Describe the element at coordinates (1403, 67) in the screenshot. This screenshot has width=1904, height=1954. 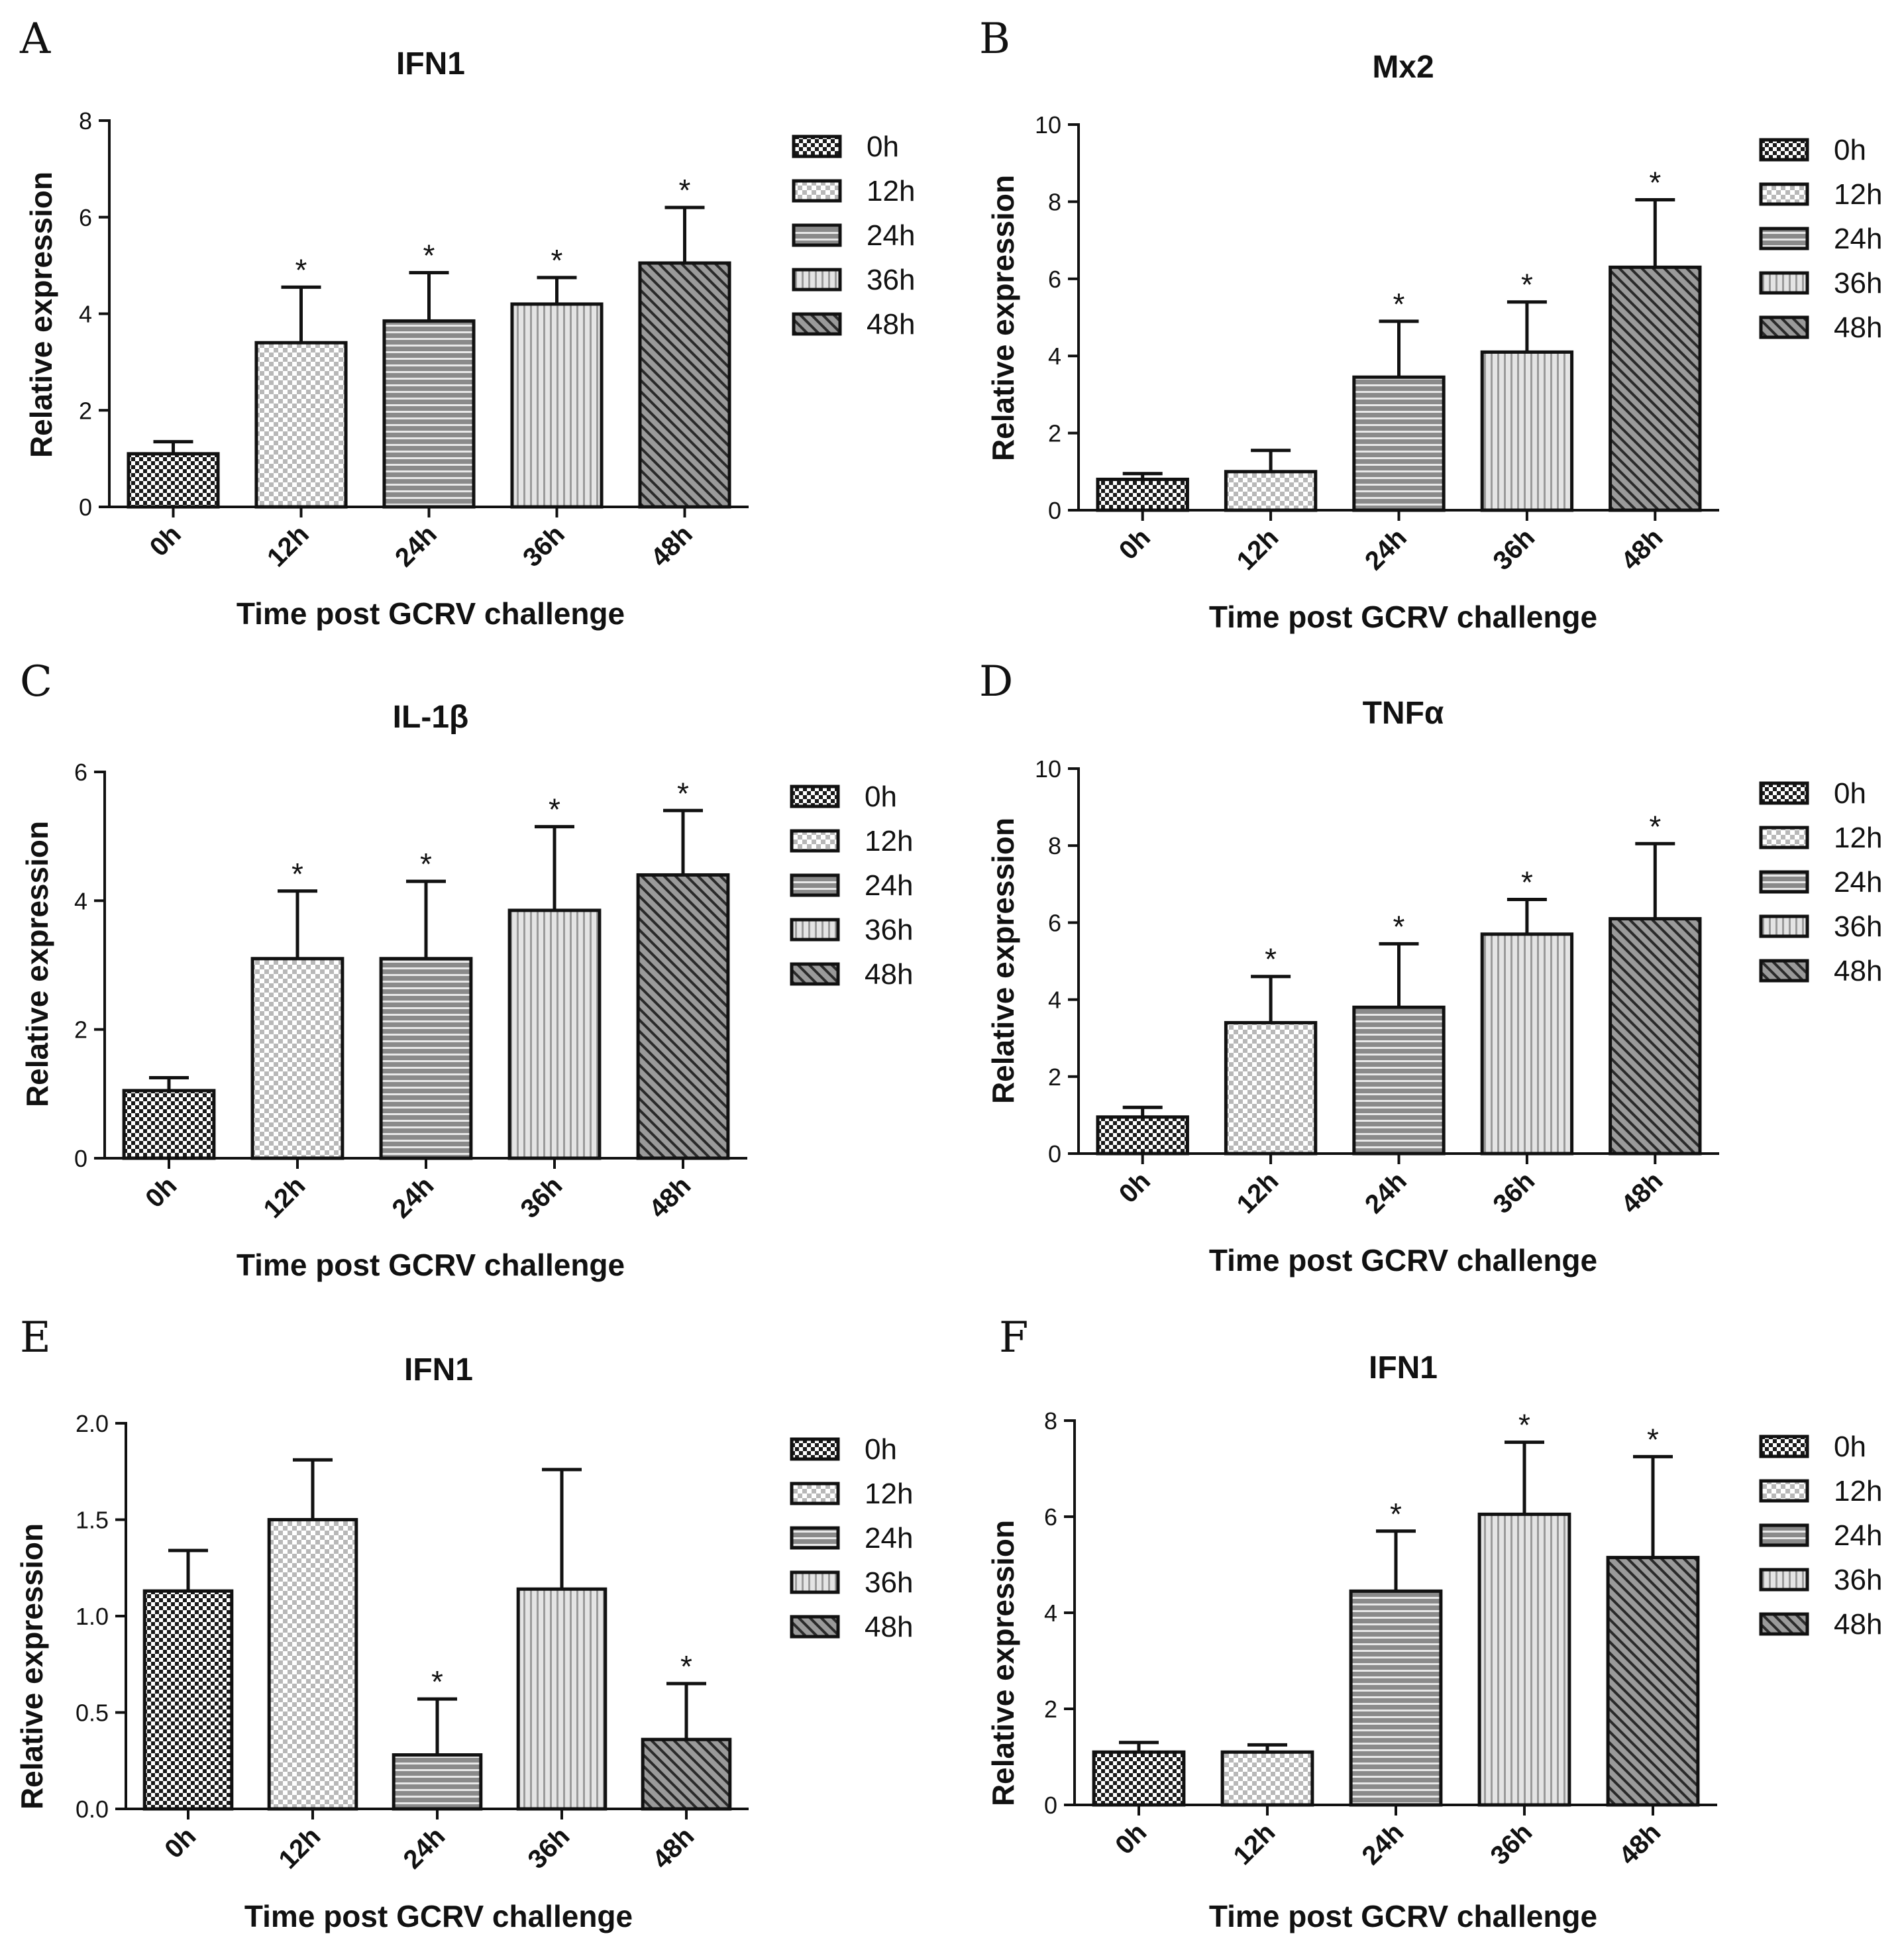
I see `chart-title: Mx2` at that location.